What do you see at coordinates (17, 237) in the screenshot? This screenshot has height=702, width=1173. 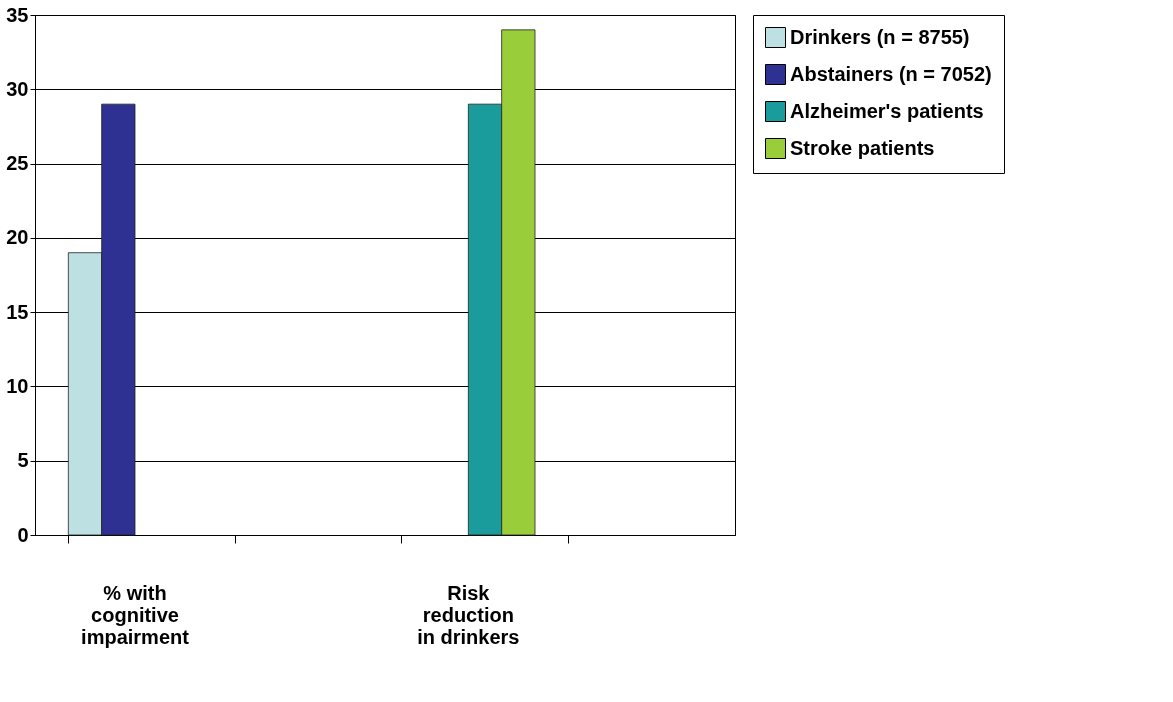 I see `y-tick-label: 20` at bounding box center [17, 237].